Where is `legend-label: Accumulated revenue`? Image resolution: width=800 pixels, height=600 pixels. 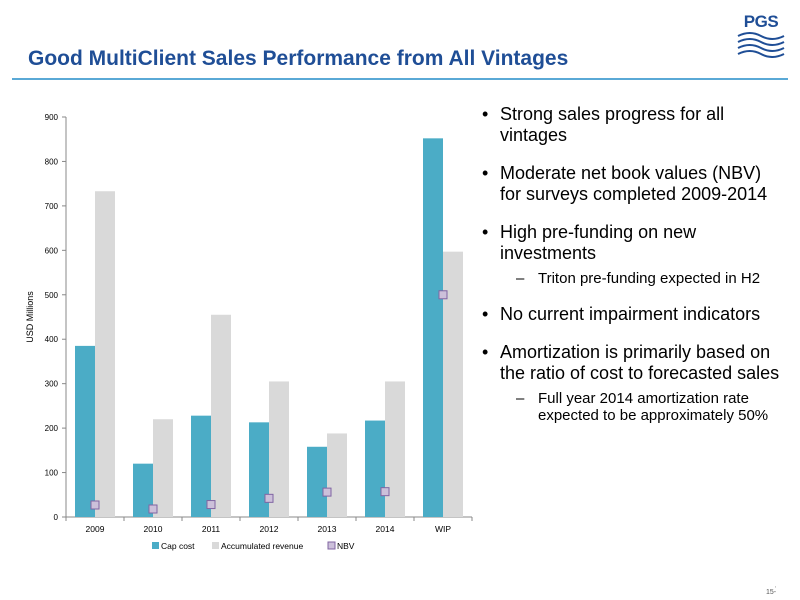
legend-label: Accumulated revenue is located at coordinates (262, 546).